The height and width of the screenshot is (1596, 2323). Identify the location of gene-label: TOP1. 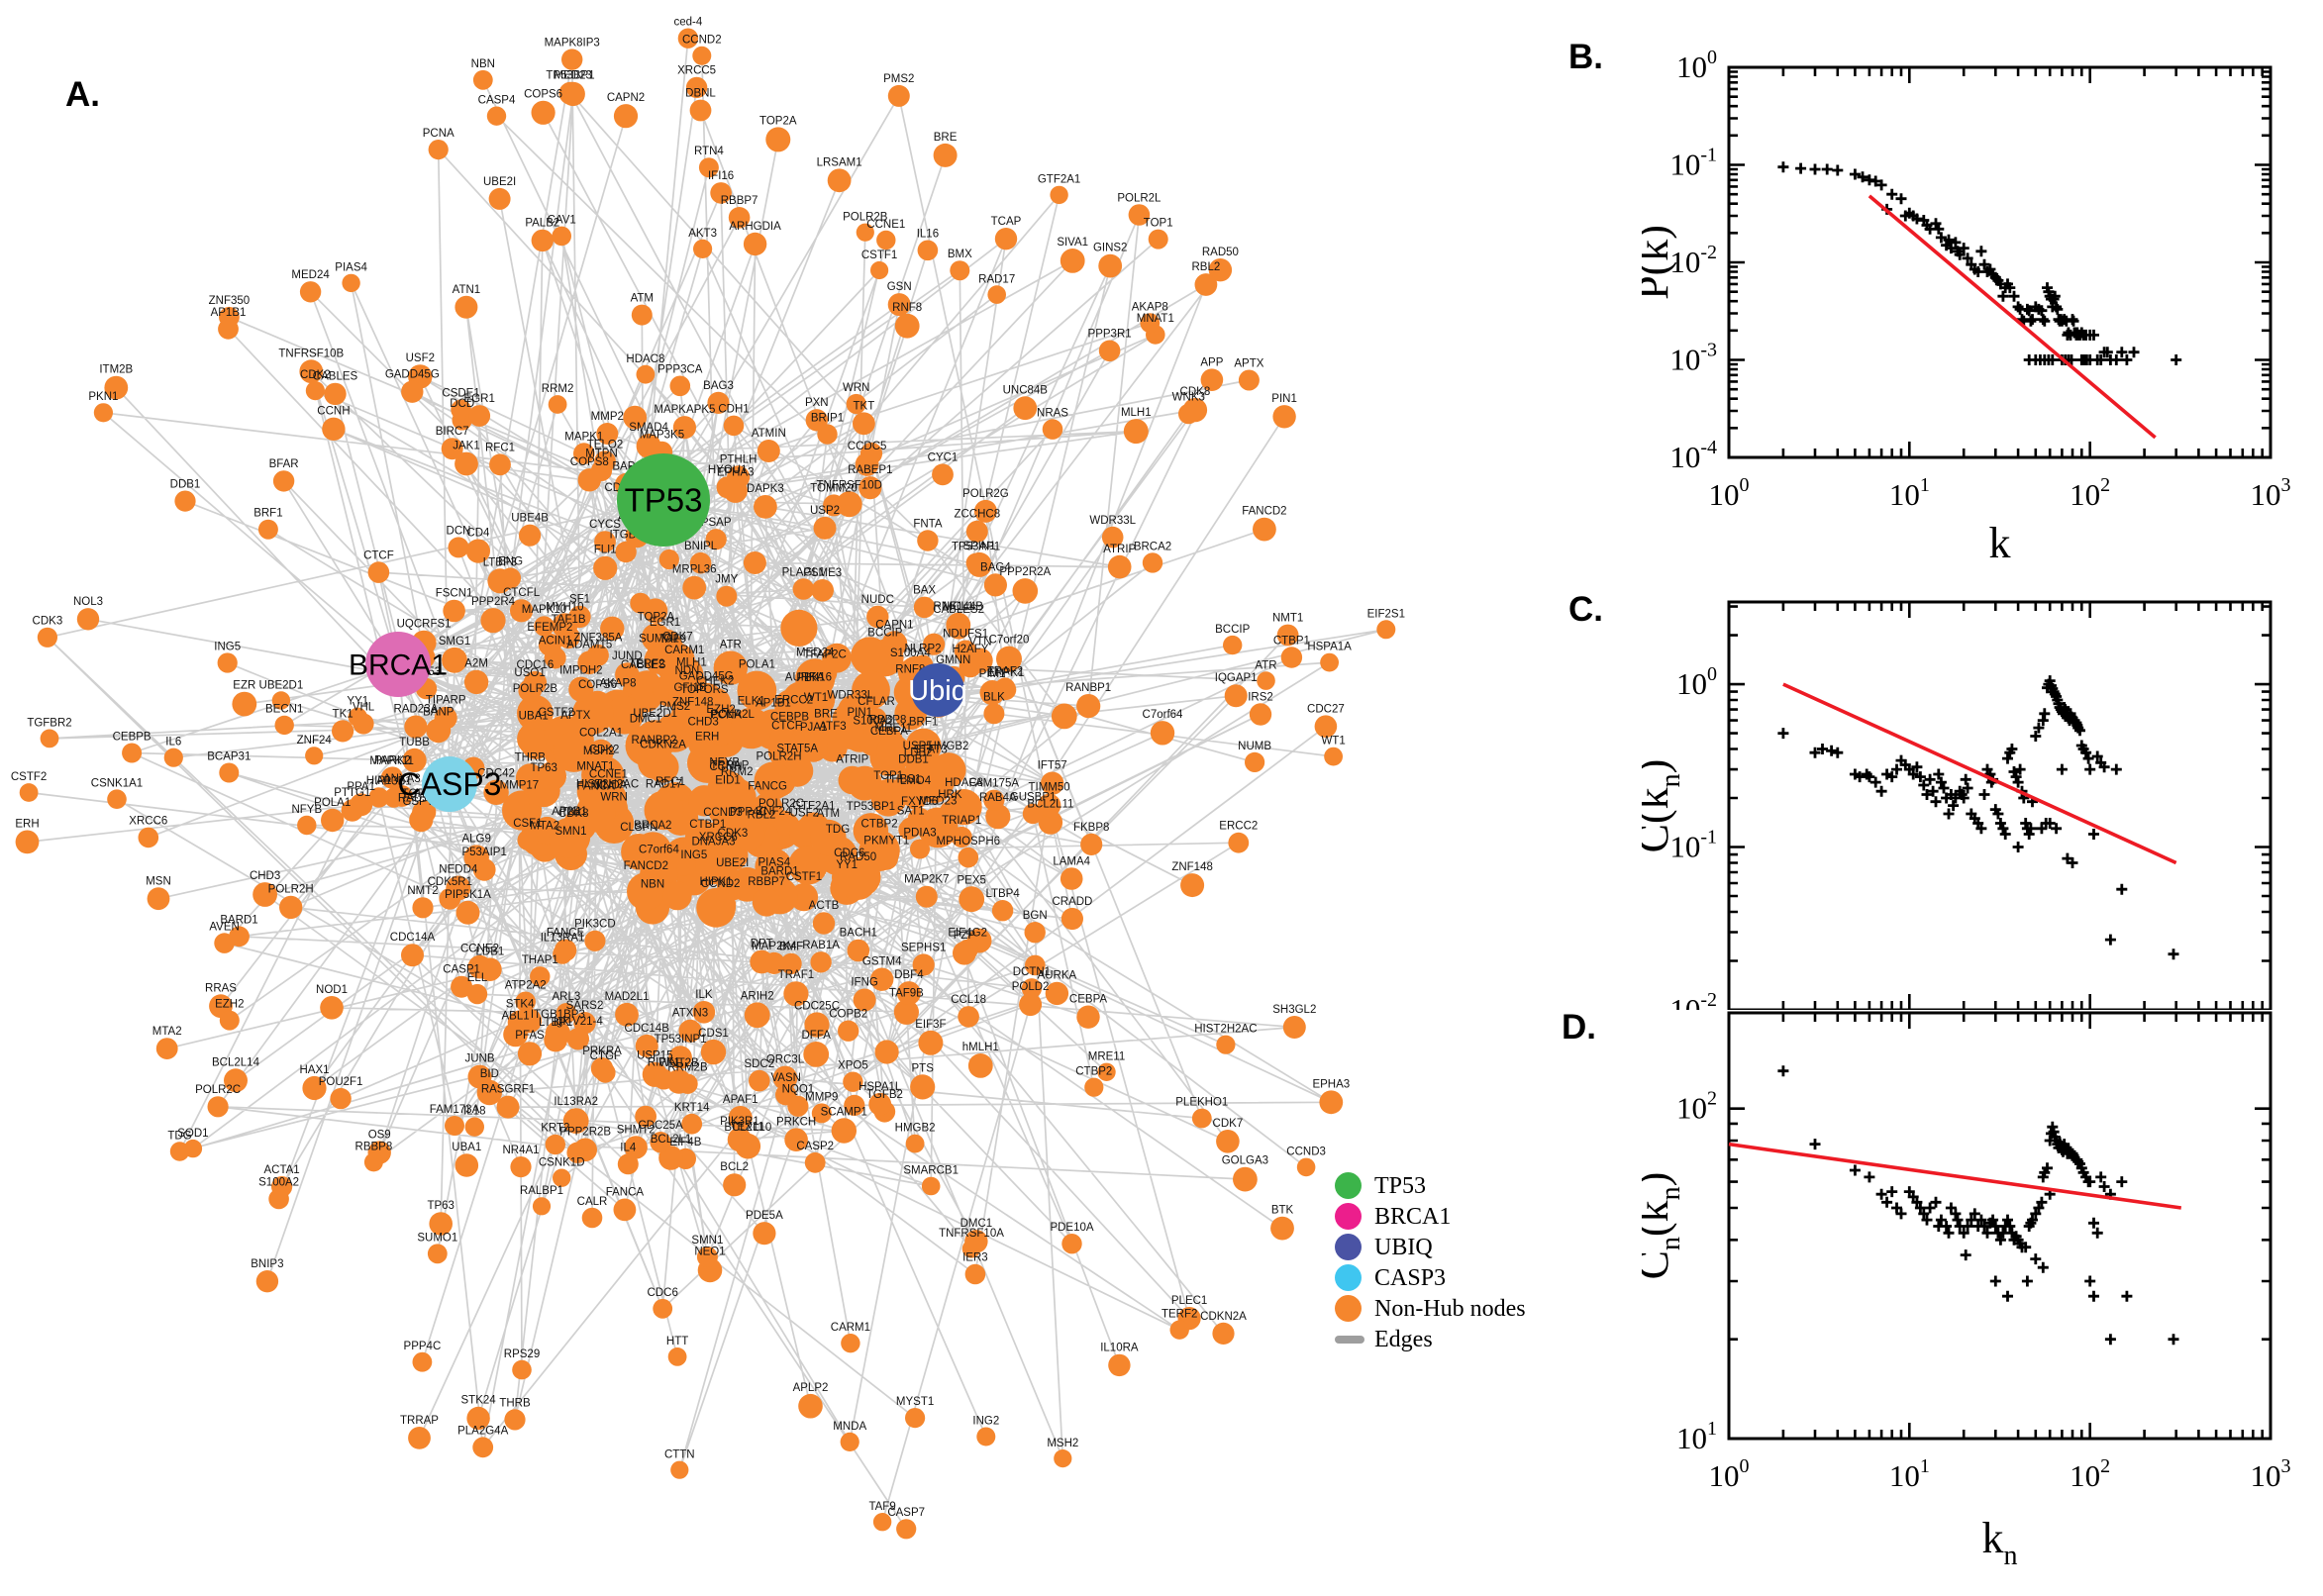
(1158, 224).